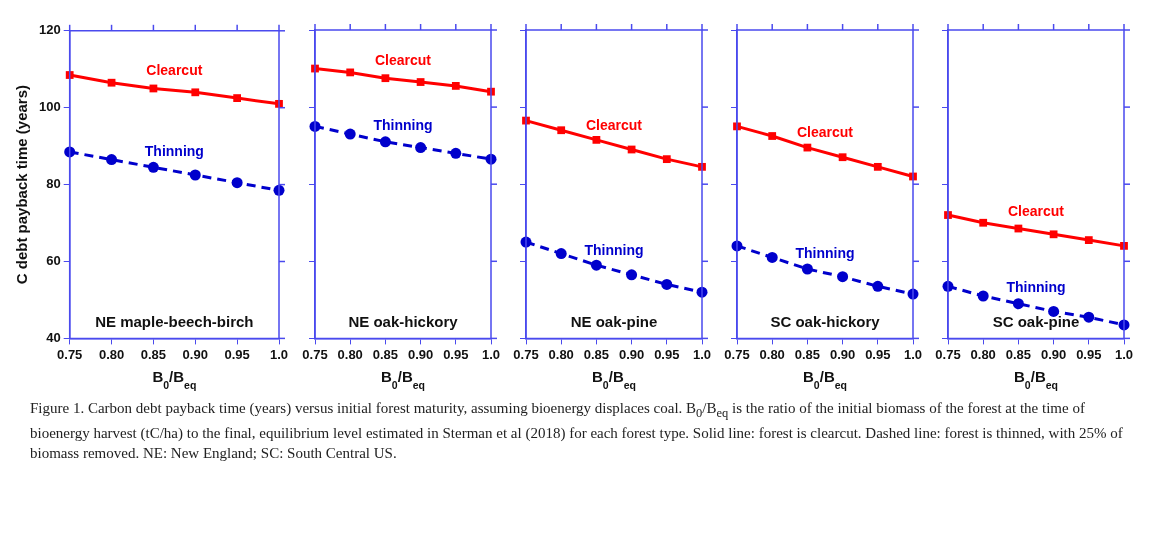 The width and height of the screenshot is (1155, 535). What do you see at coordinates (53, 337) in the screenshot?
I see `y-tick-label: 40` at bounding box center [53, 337].